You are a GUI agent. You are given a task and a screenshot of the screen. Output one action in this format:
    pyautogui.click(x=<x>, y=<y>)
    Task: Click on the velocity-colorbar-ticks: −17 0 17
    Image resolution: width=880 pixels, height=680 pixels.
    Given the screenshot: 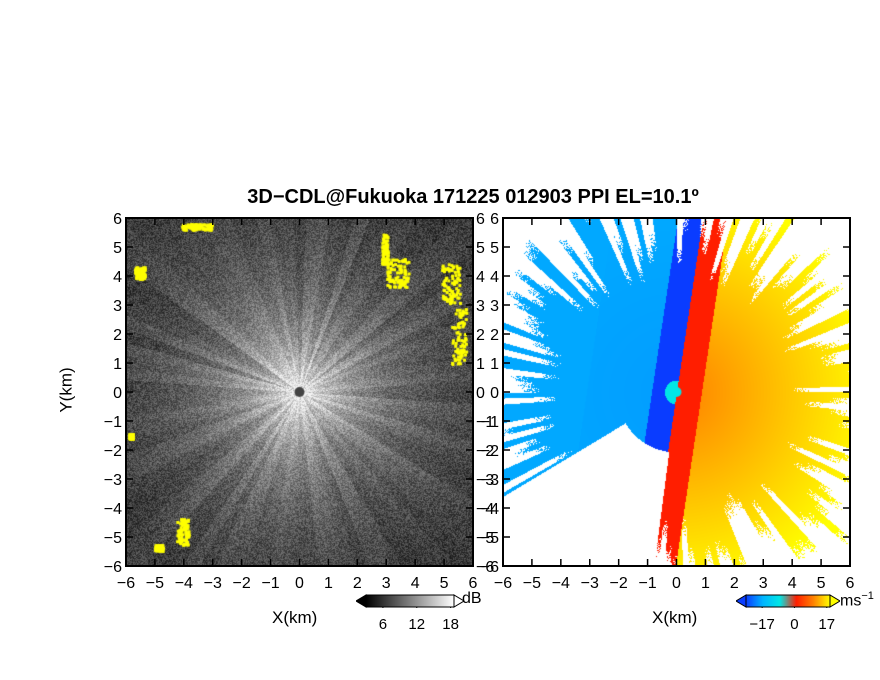 What is the action you would take?
    pyautogui.click(x=790, y=626)
    